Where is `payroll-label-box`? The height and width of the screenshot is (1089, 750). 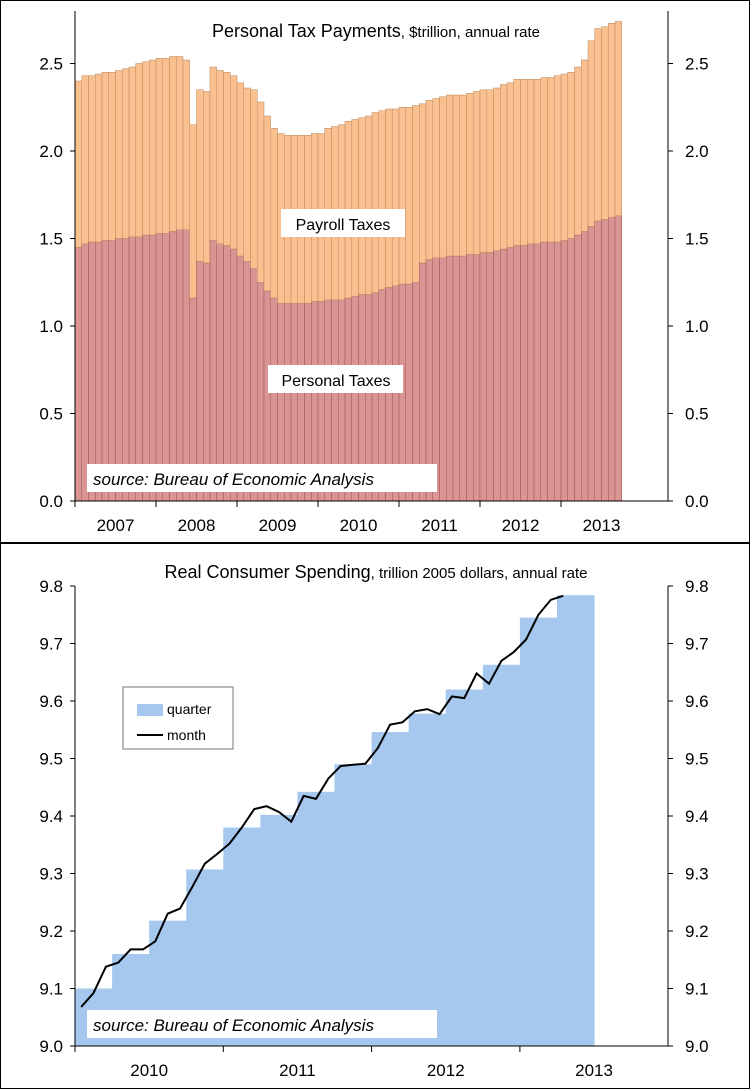 payroll-label-box is located at coordinates (343, 223).